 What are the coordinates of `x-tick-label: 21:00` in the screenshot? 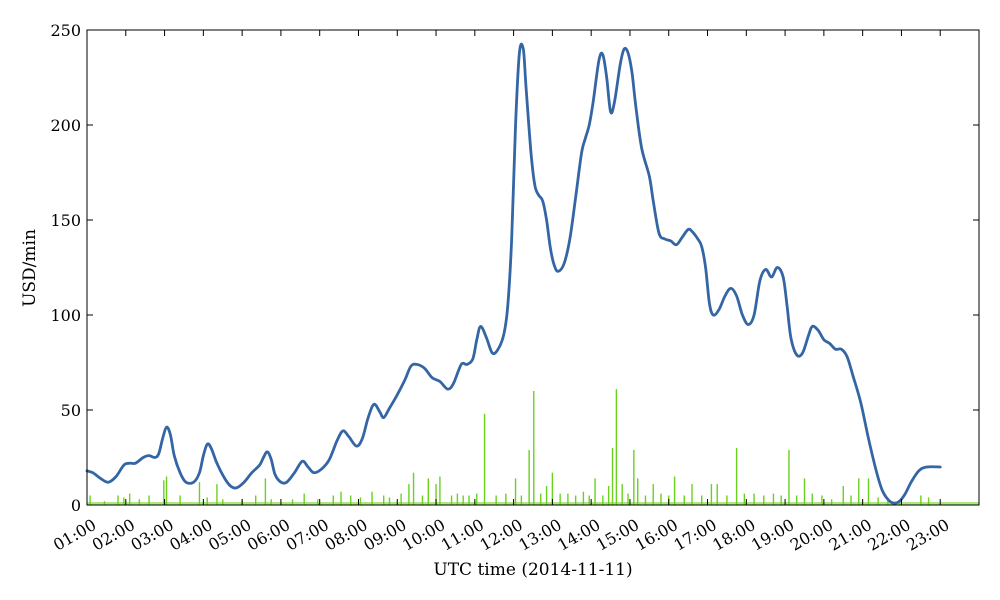 It's located at (850, 535).